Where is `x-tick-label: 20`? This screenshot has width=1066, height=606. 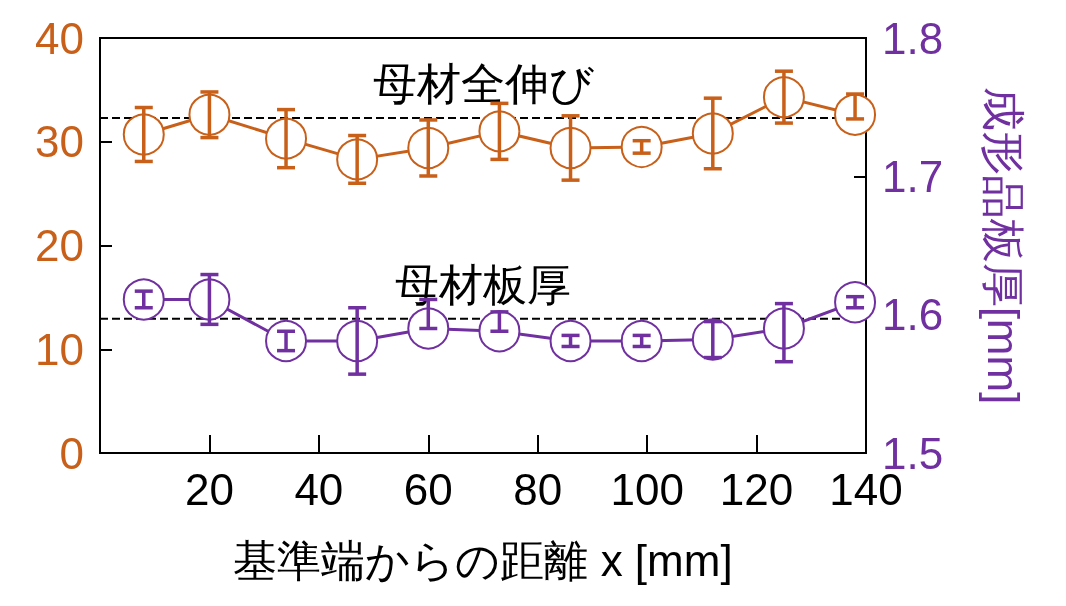
x-tick-label: 20 is located at coordinates (209, 489).